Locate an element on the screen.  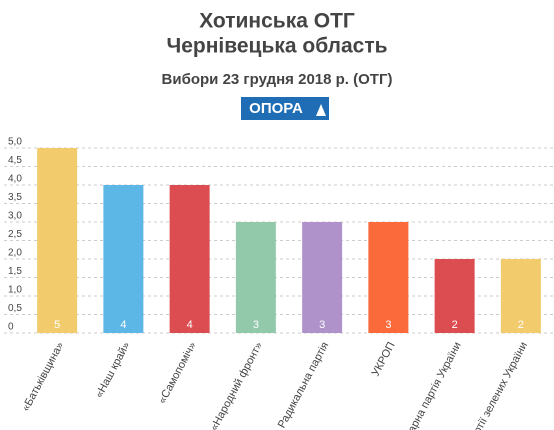
chart-title: Чернівецька область is located at coordinates (276, 46).